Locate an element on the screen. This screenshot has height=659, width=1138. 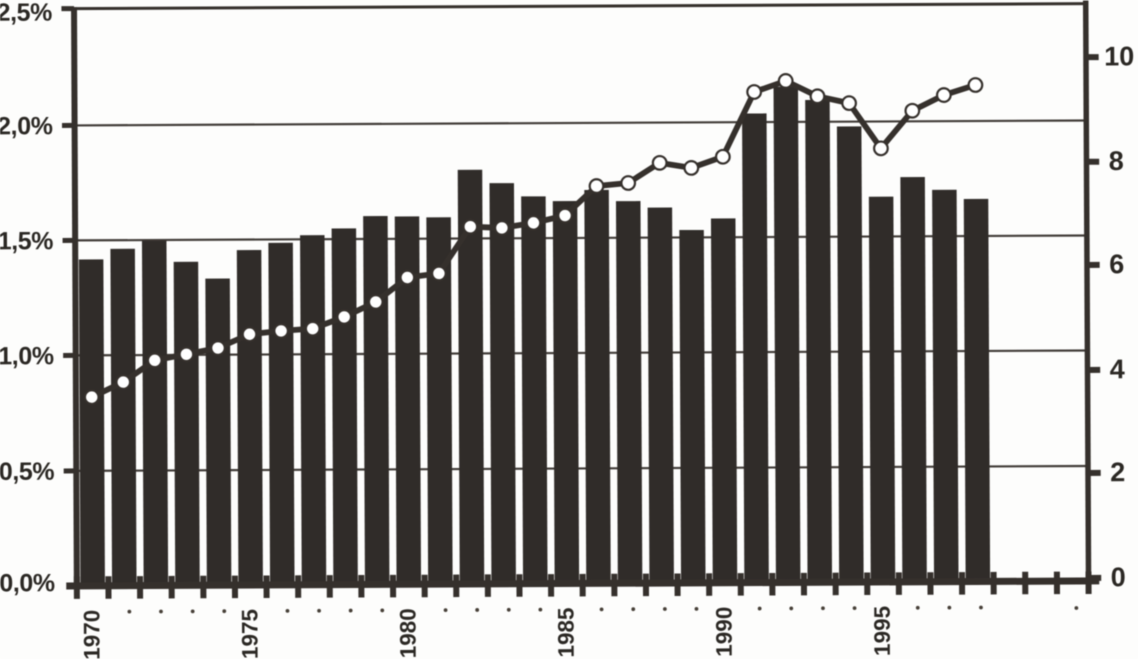
svg-text: 1985 is located at coordinates (565, 632).